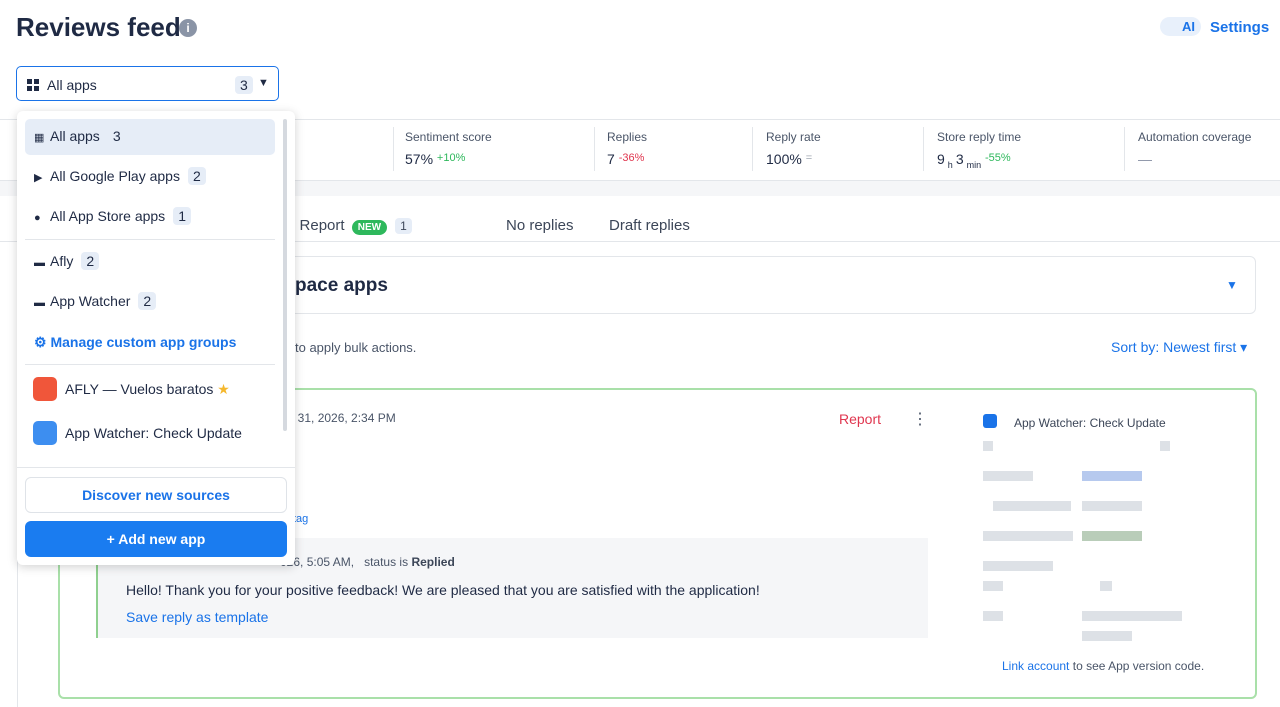 The height and width of the screenshot is (707, 1280). Describe the element at coordinates (640, 241) in the screenshot. I see `tabs-line` at that location.